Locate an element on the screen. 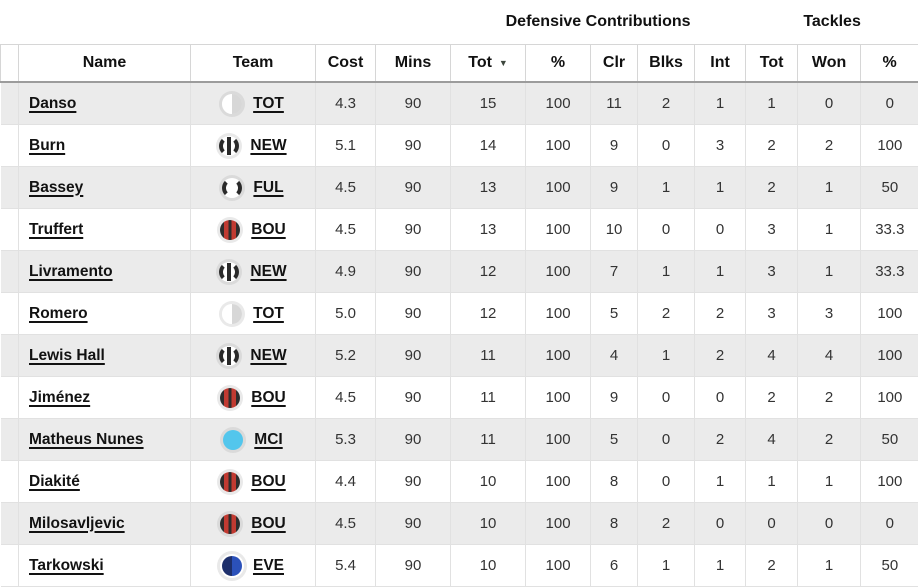 This screenshot has height=587, width=918. column-header-clr: Clr is located at coordinates (614, 64).